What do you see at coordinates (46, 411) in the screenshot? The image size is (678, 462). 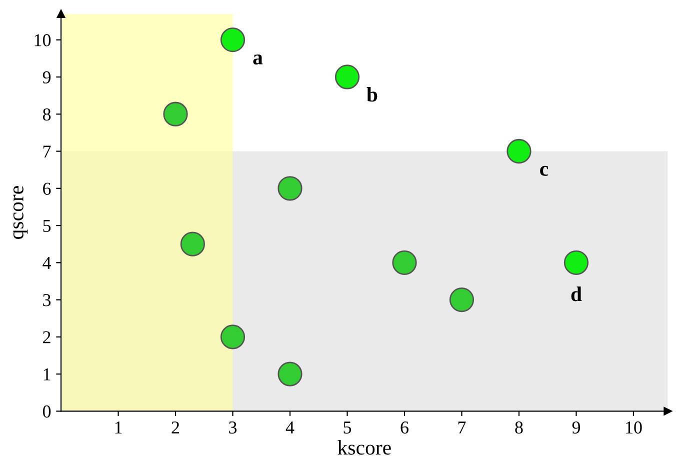 I see `y-tick-label: 0` at bounding box center [46, 411].